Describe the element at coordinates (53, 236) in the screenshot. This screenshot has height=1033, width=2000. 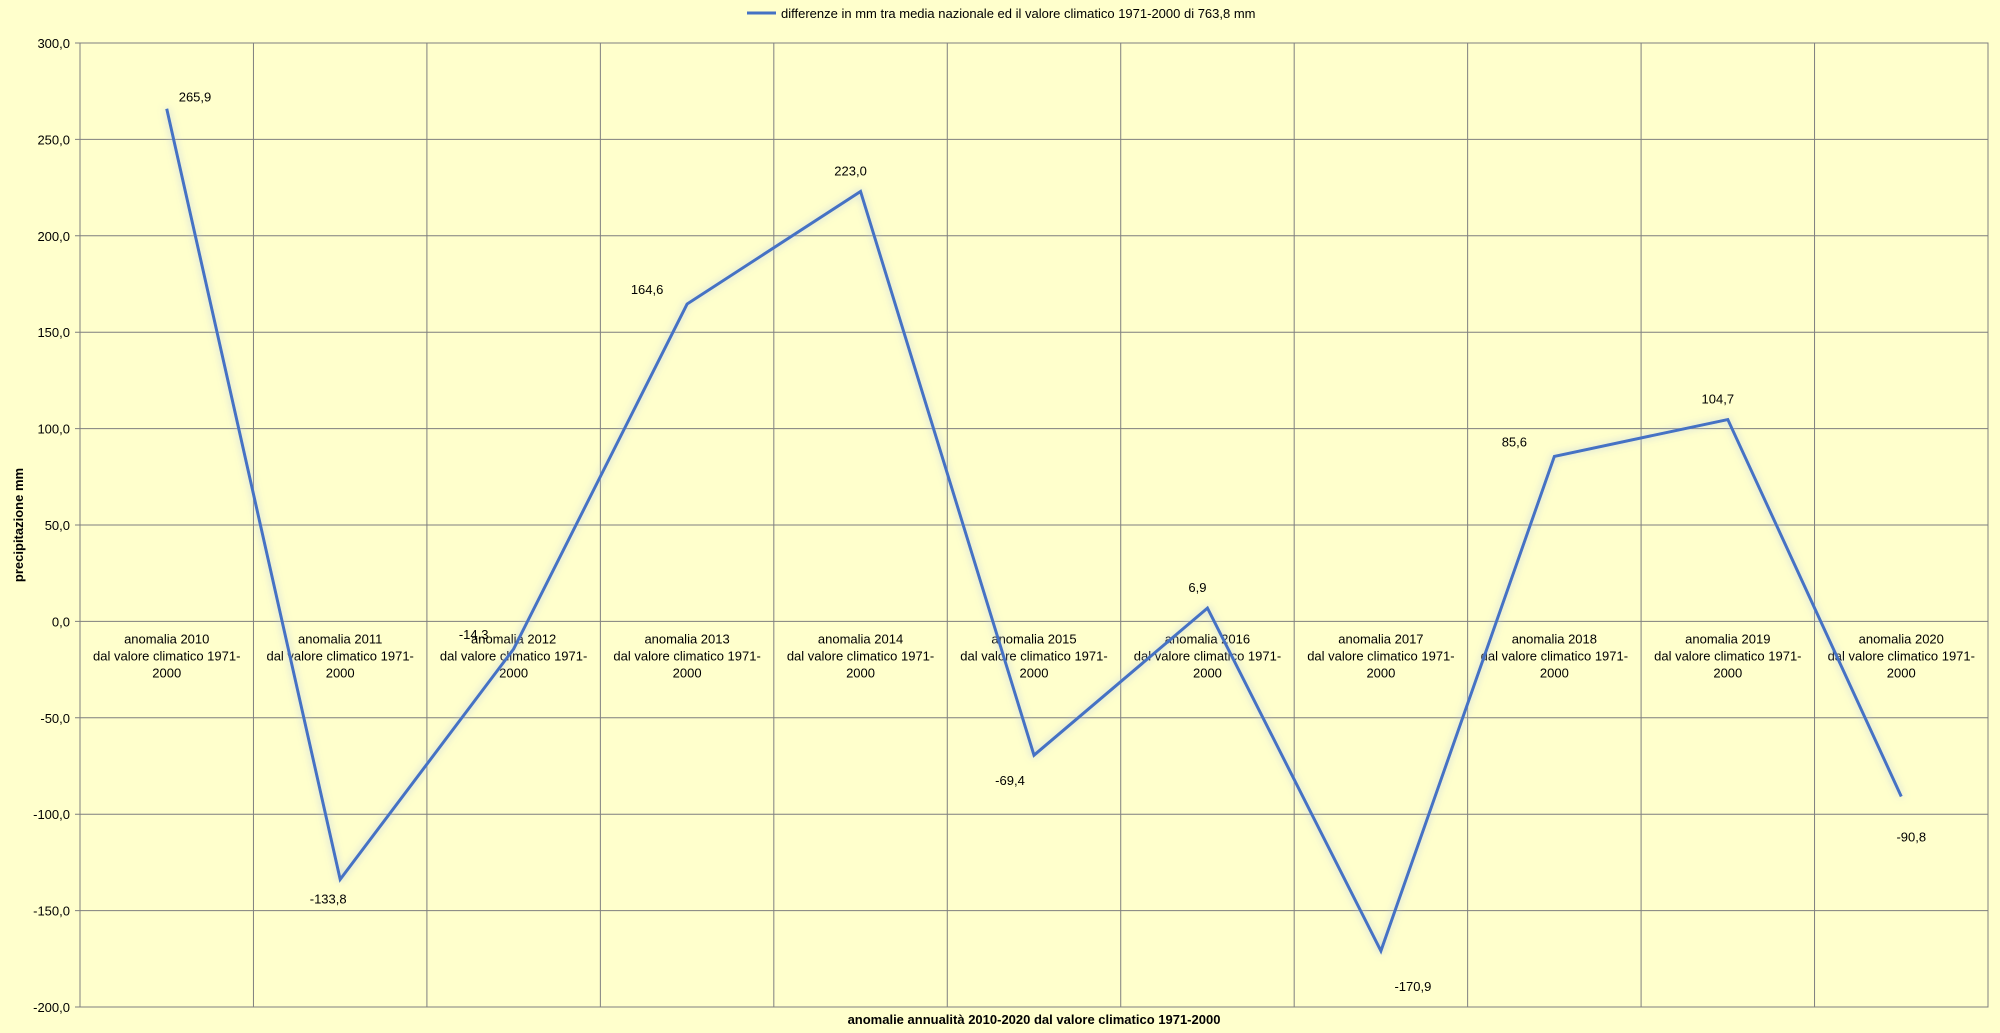
I see `y-tick-label: 200,0` at that location.